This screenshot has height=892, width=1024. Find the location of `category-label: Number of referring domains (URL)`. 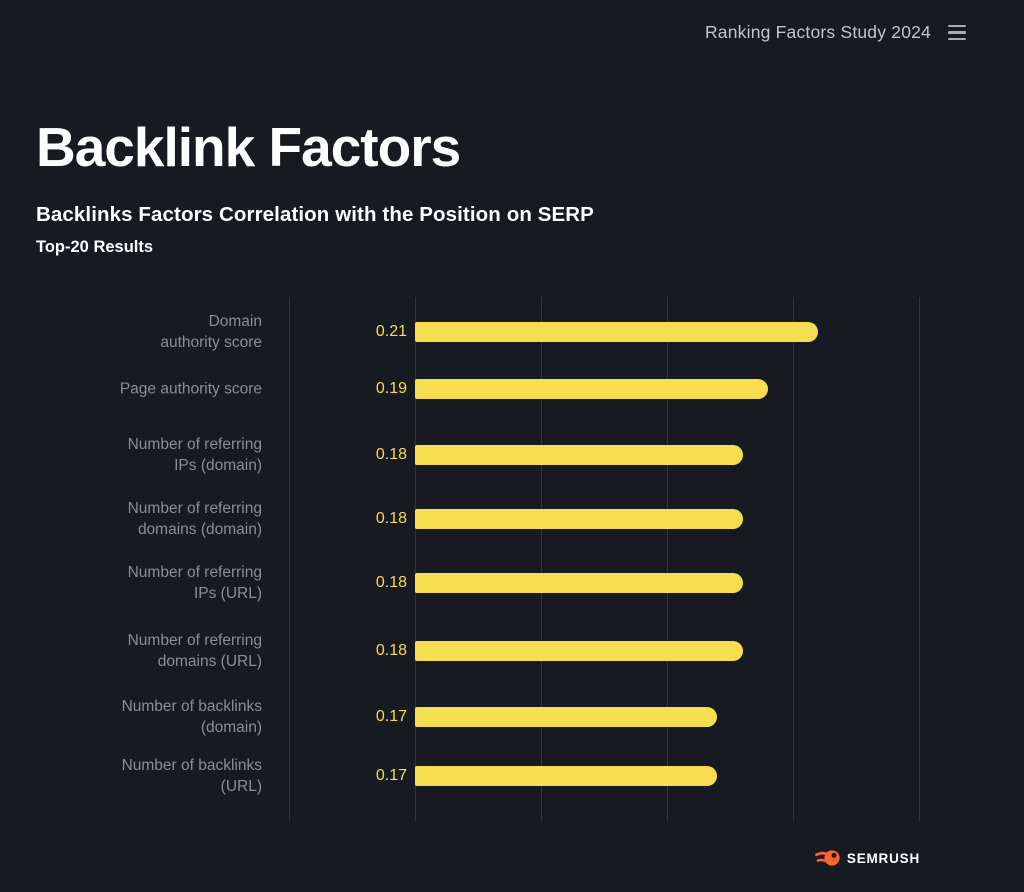

category-label: Number of referring domains (URL) is located at coordinates (194, 651).